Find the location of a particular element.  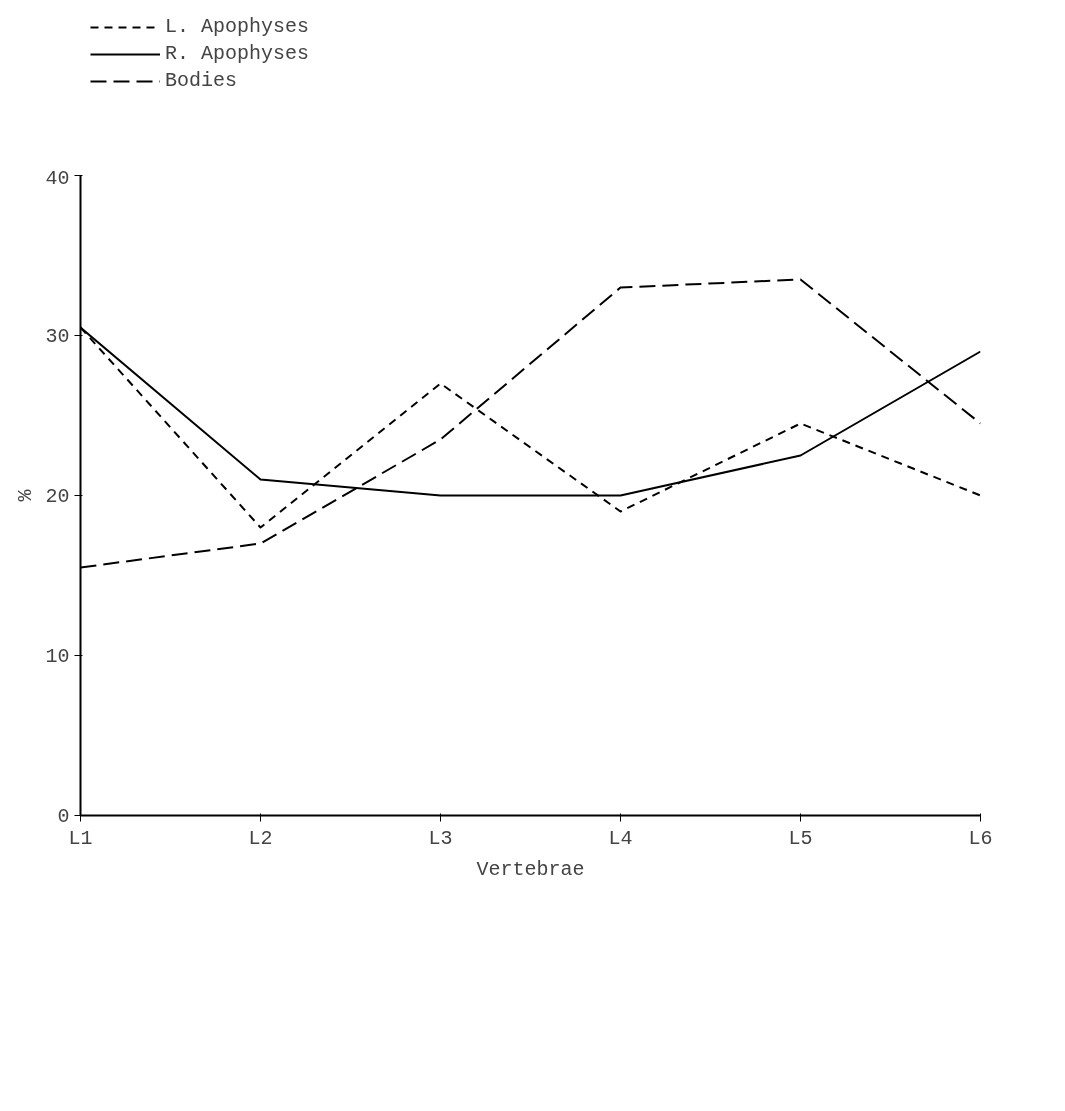

x-axis-title: Vertebrae is located at coordinates (530, 869).